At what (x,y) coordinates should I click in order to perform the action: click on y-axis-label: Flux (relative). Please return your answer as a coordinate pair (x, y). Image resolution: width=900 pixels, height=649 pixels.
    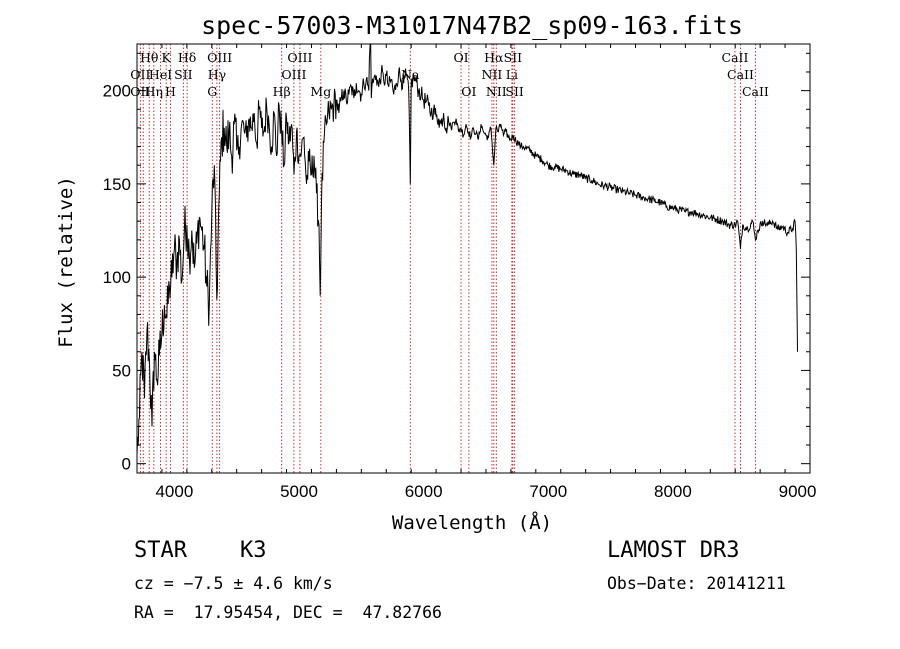
    Looking at the image, I should click on (66, 262).